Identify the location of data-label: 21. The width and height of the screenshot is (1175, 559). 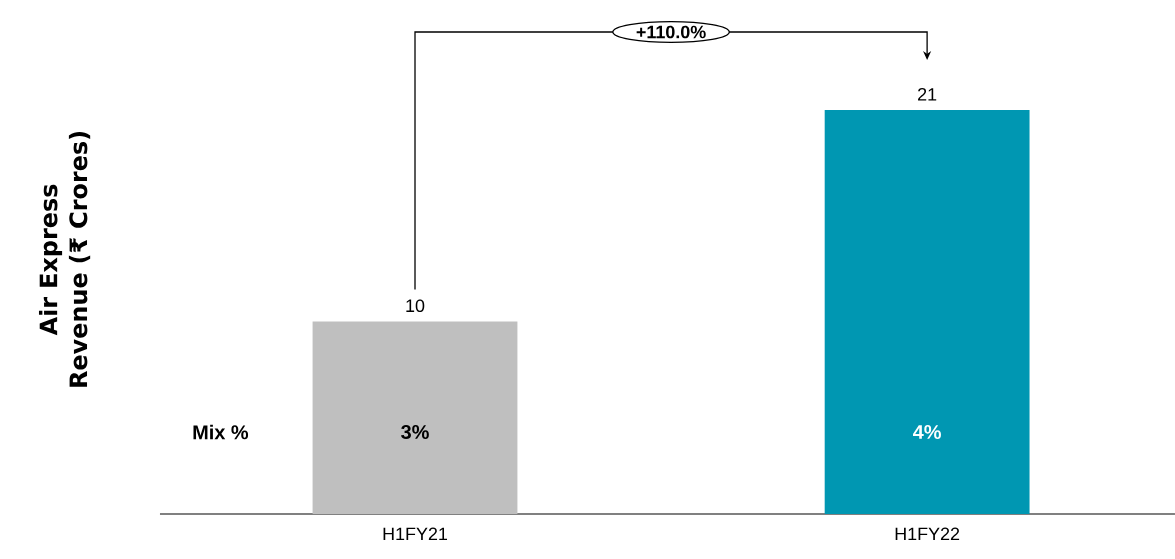
(927, 94).